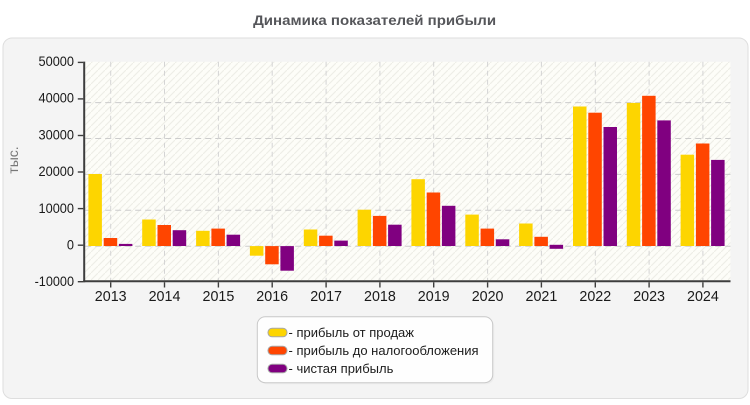 The height and width of the screenshot is (405, 750). I want to click on svg-text: 20000, so click(57, 171).